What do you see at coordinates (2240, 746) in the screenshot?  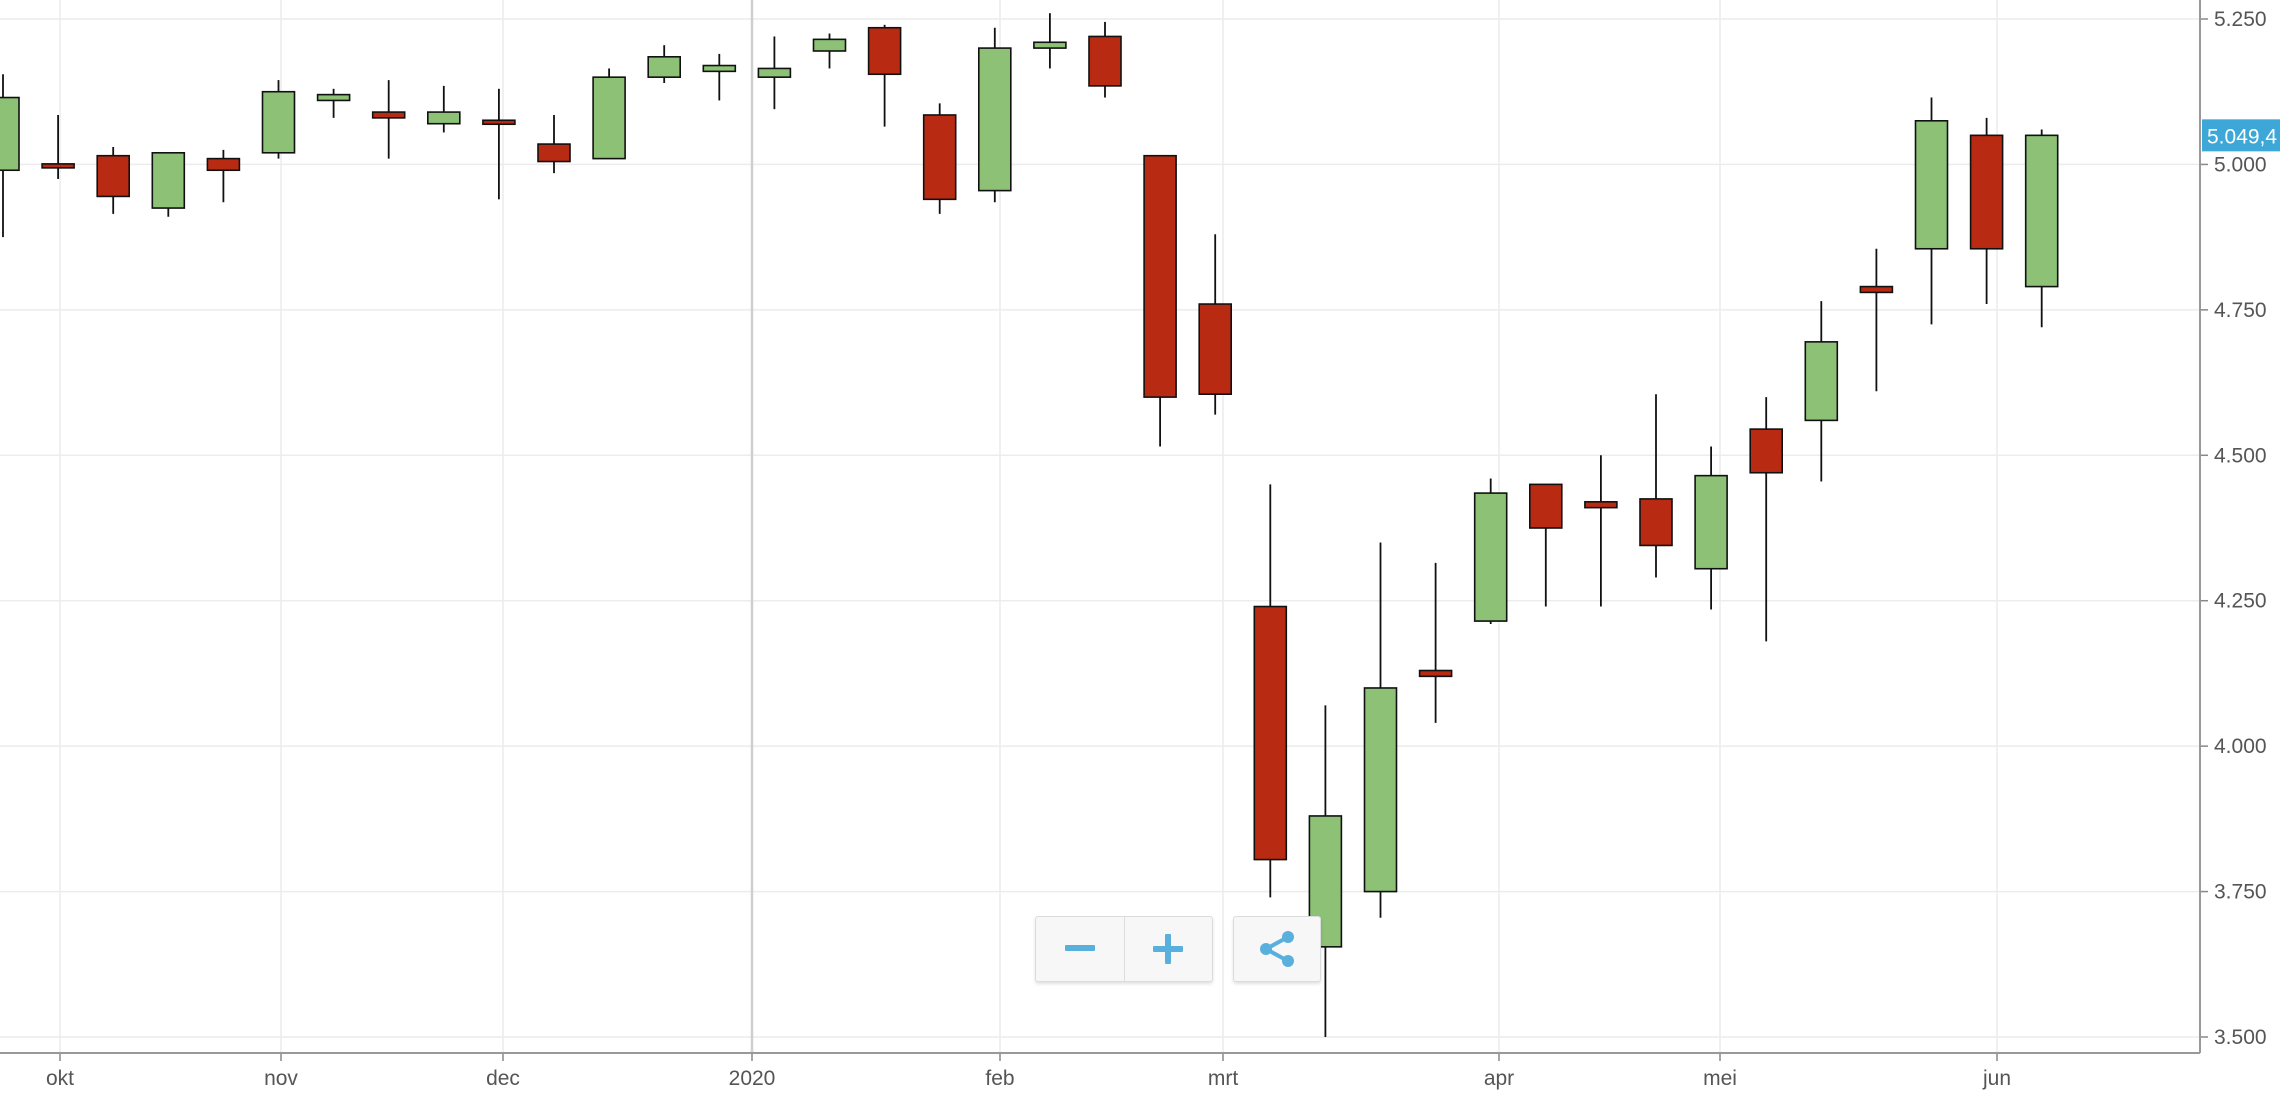 I see `y-tick-label: 4.000` at bounding box center [2240, 746].